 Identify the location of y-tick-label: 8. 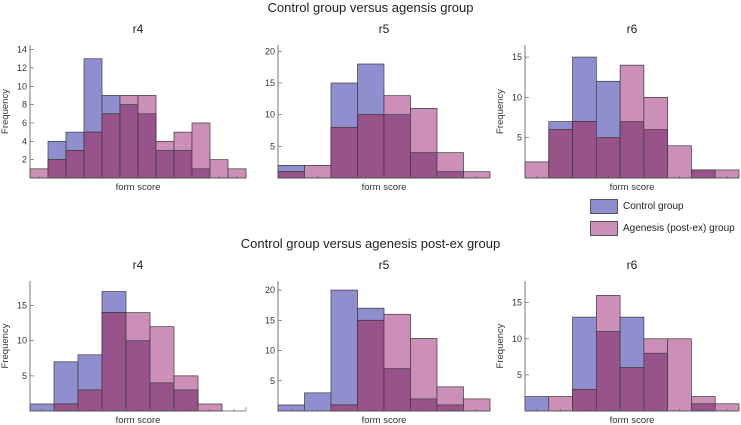
(24, 105).